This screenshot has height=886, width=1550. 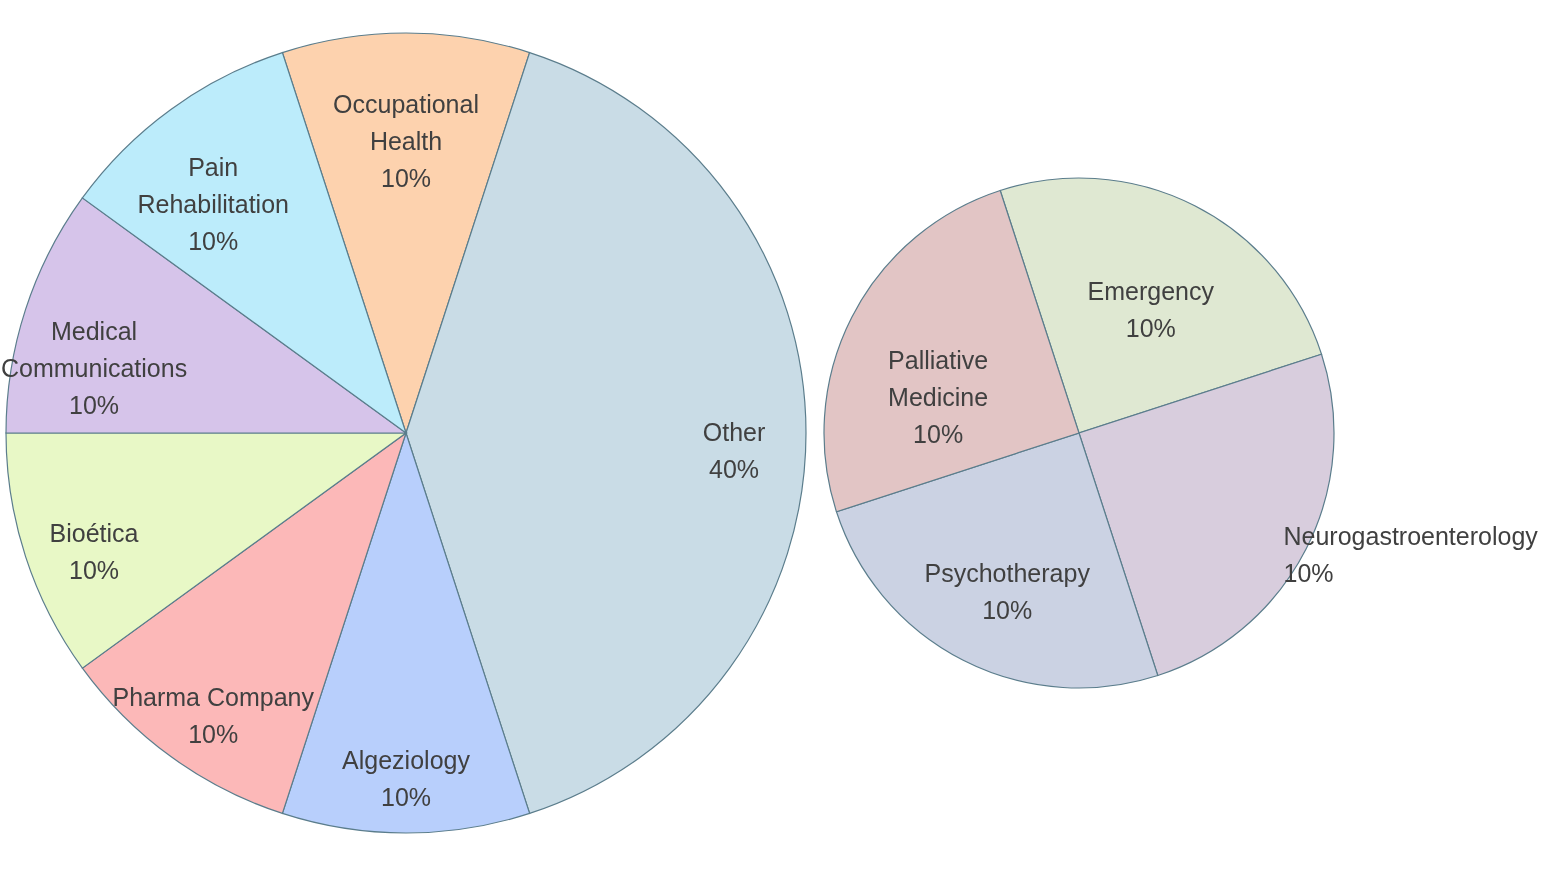 What do you see at coordinates (94, 533) in the screenshot?
I see `slice-label: Bioética` at bounding box center [94, 533].